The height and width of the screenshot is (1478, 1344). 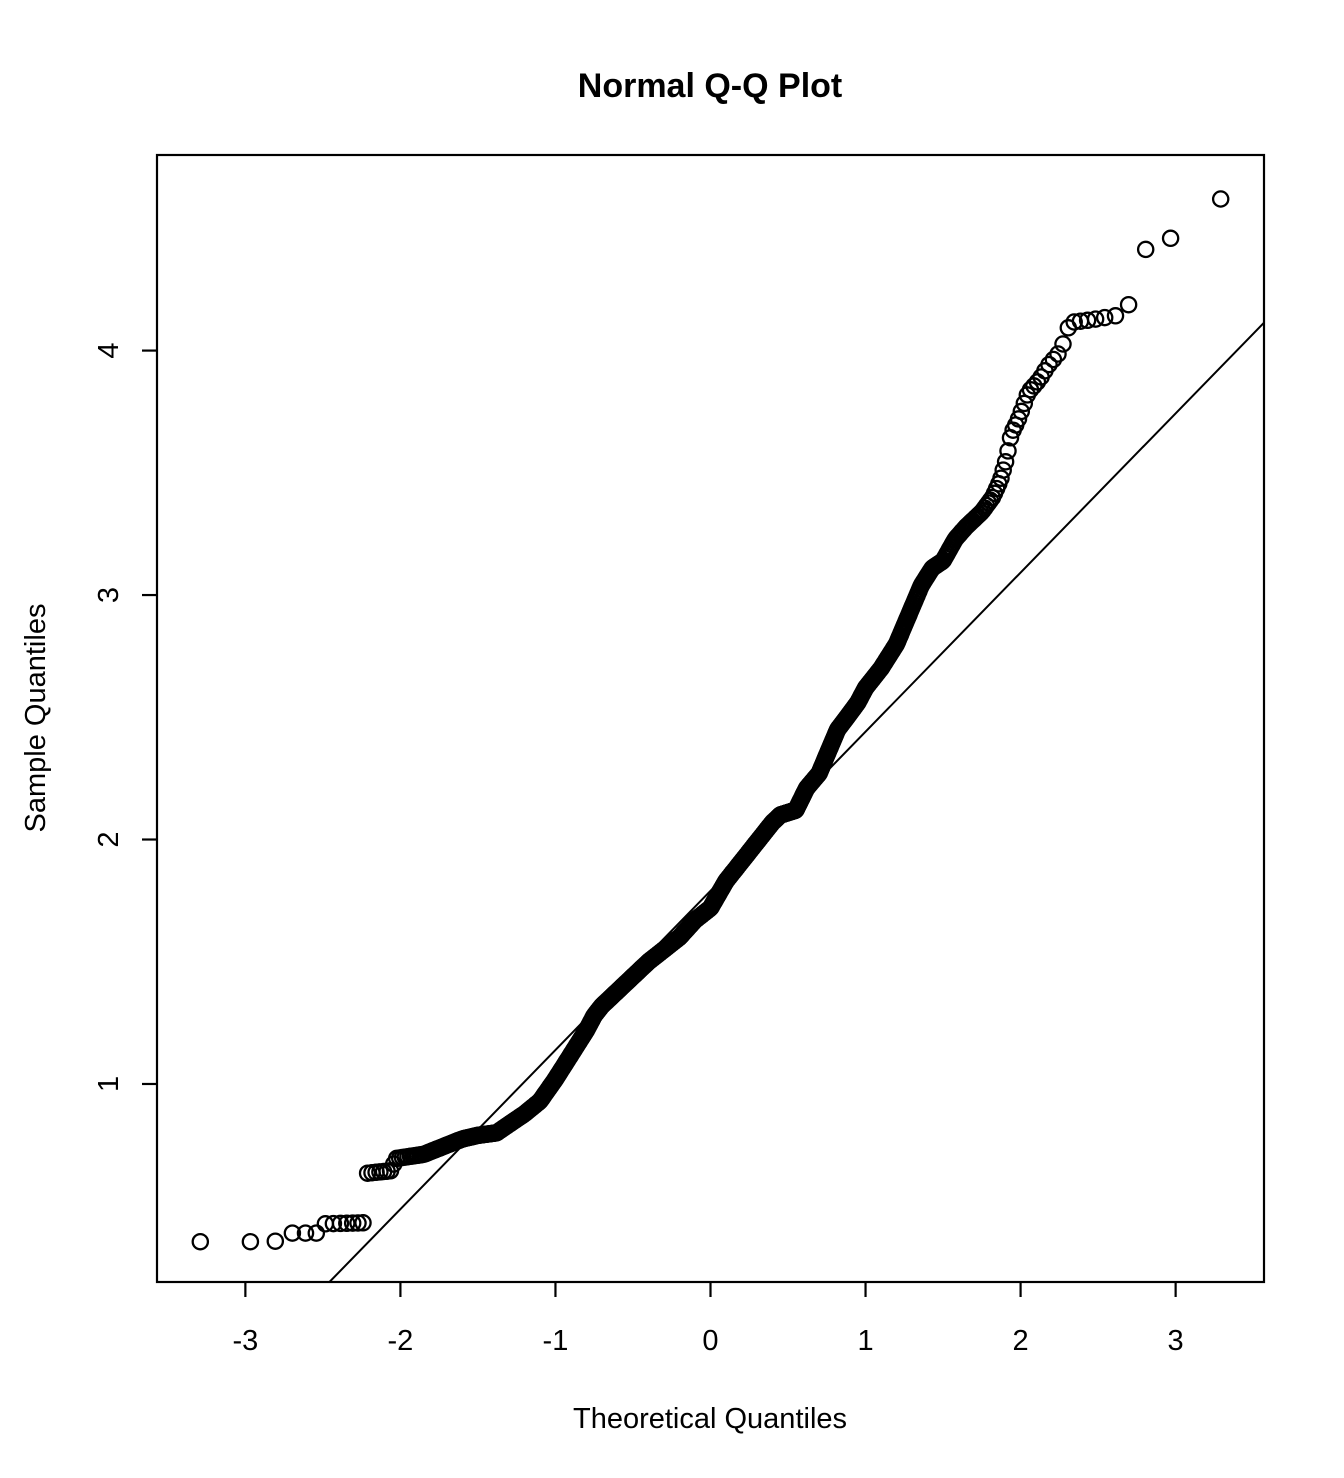 I want to click on y-tick-label: 4, so click(x=109, y=351).